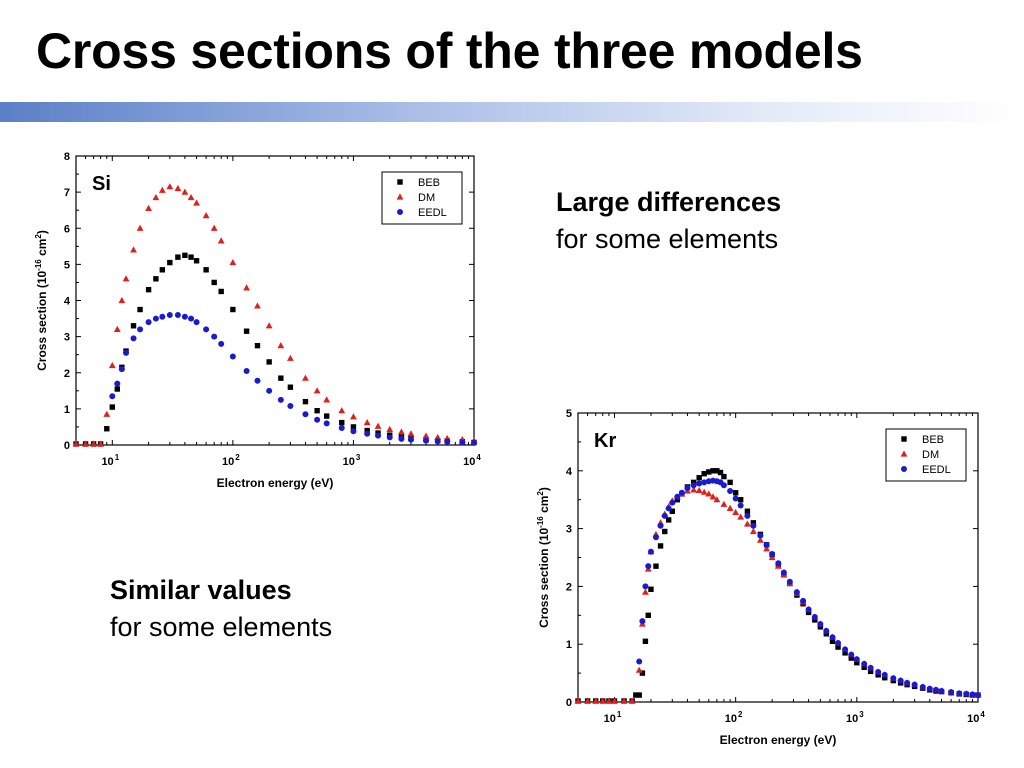 This screenshot has width=1024, height=768. Describe the element at coordinates (808, 588) in the screenshot. I see `series-eedl` at that location.